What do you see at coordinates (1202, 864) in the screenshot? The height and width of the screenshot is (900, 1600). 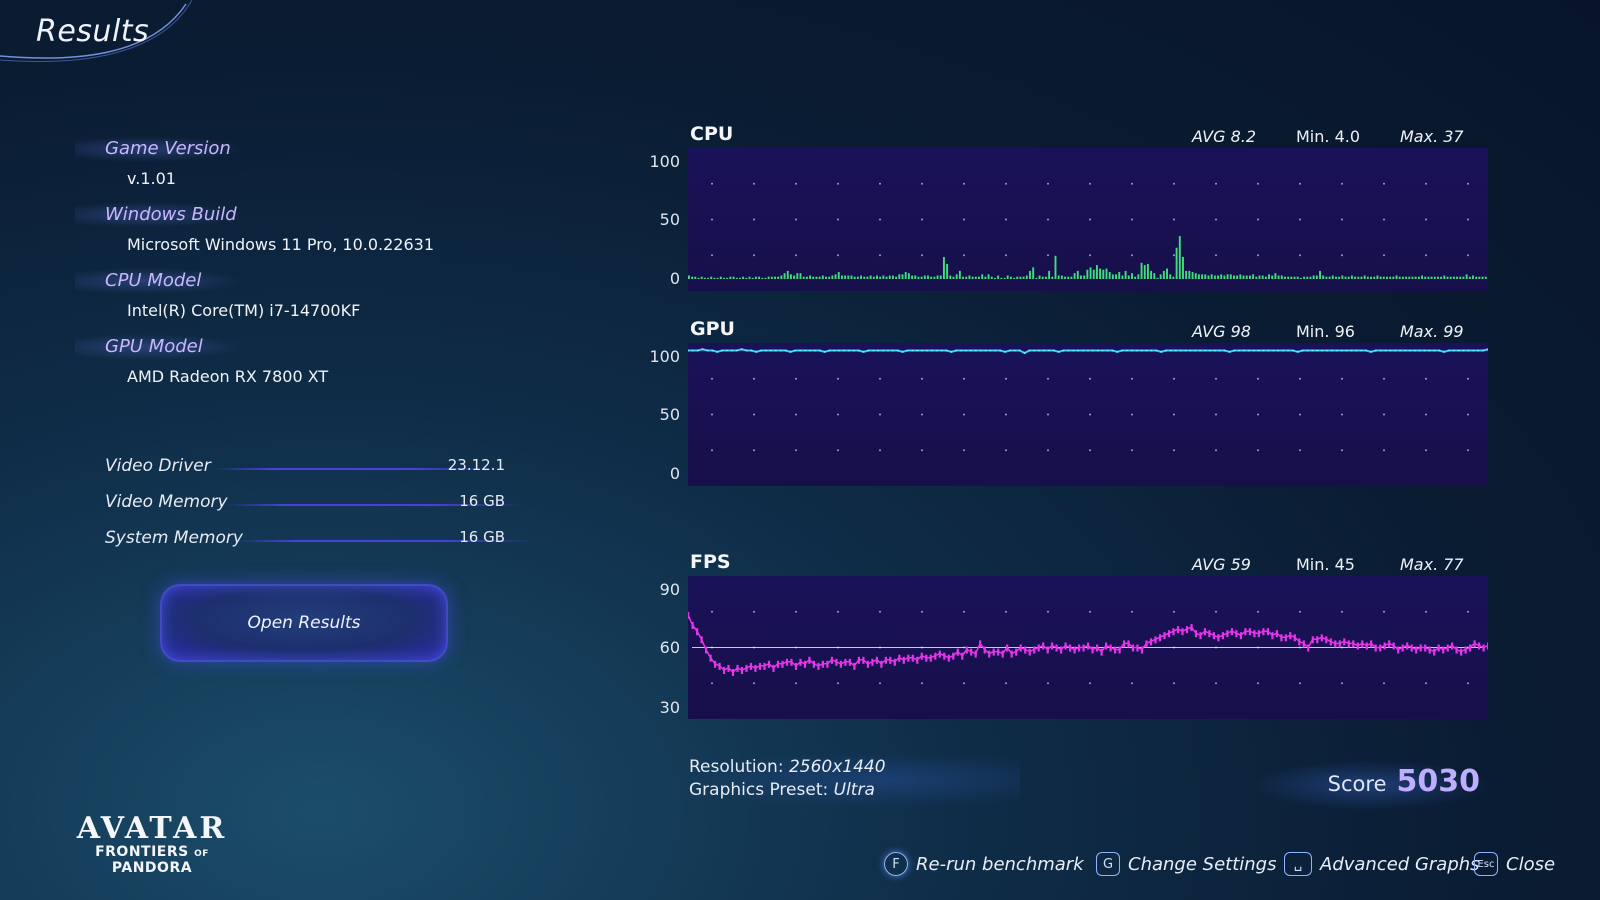 I see `change-settings-label: Change Settings` at bounding box center [1202, 864].